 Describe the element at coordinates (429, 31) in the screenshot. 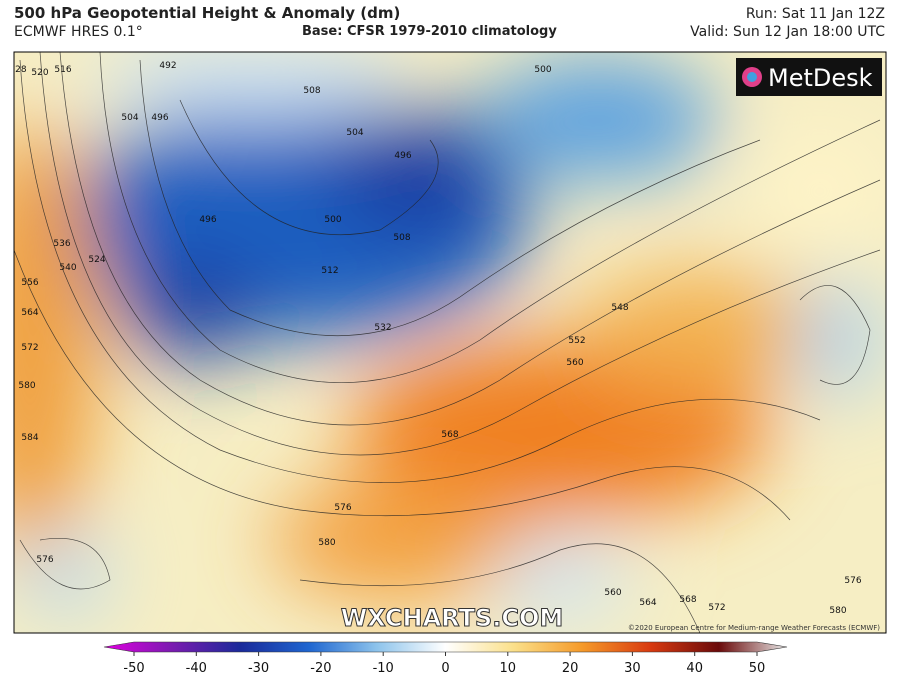

I see `base: Base: CFSR 1979-2010 climatology` at that location.